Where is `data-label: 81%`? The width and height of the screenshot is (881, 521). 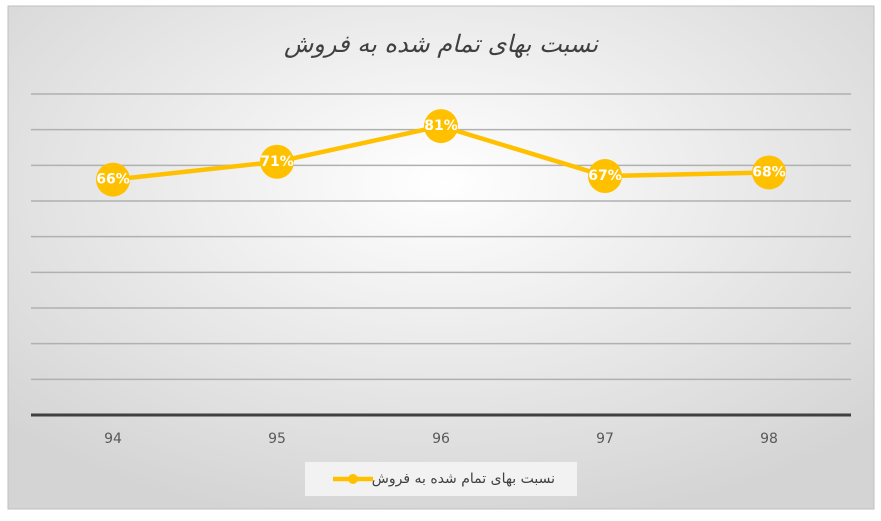 data-label: 81% is located at coordinates (441, 126).